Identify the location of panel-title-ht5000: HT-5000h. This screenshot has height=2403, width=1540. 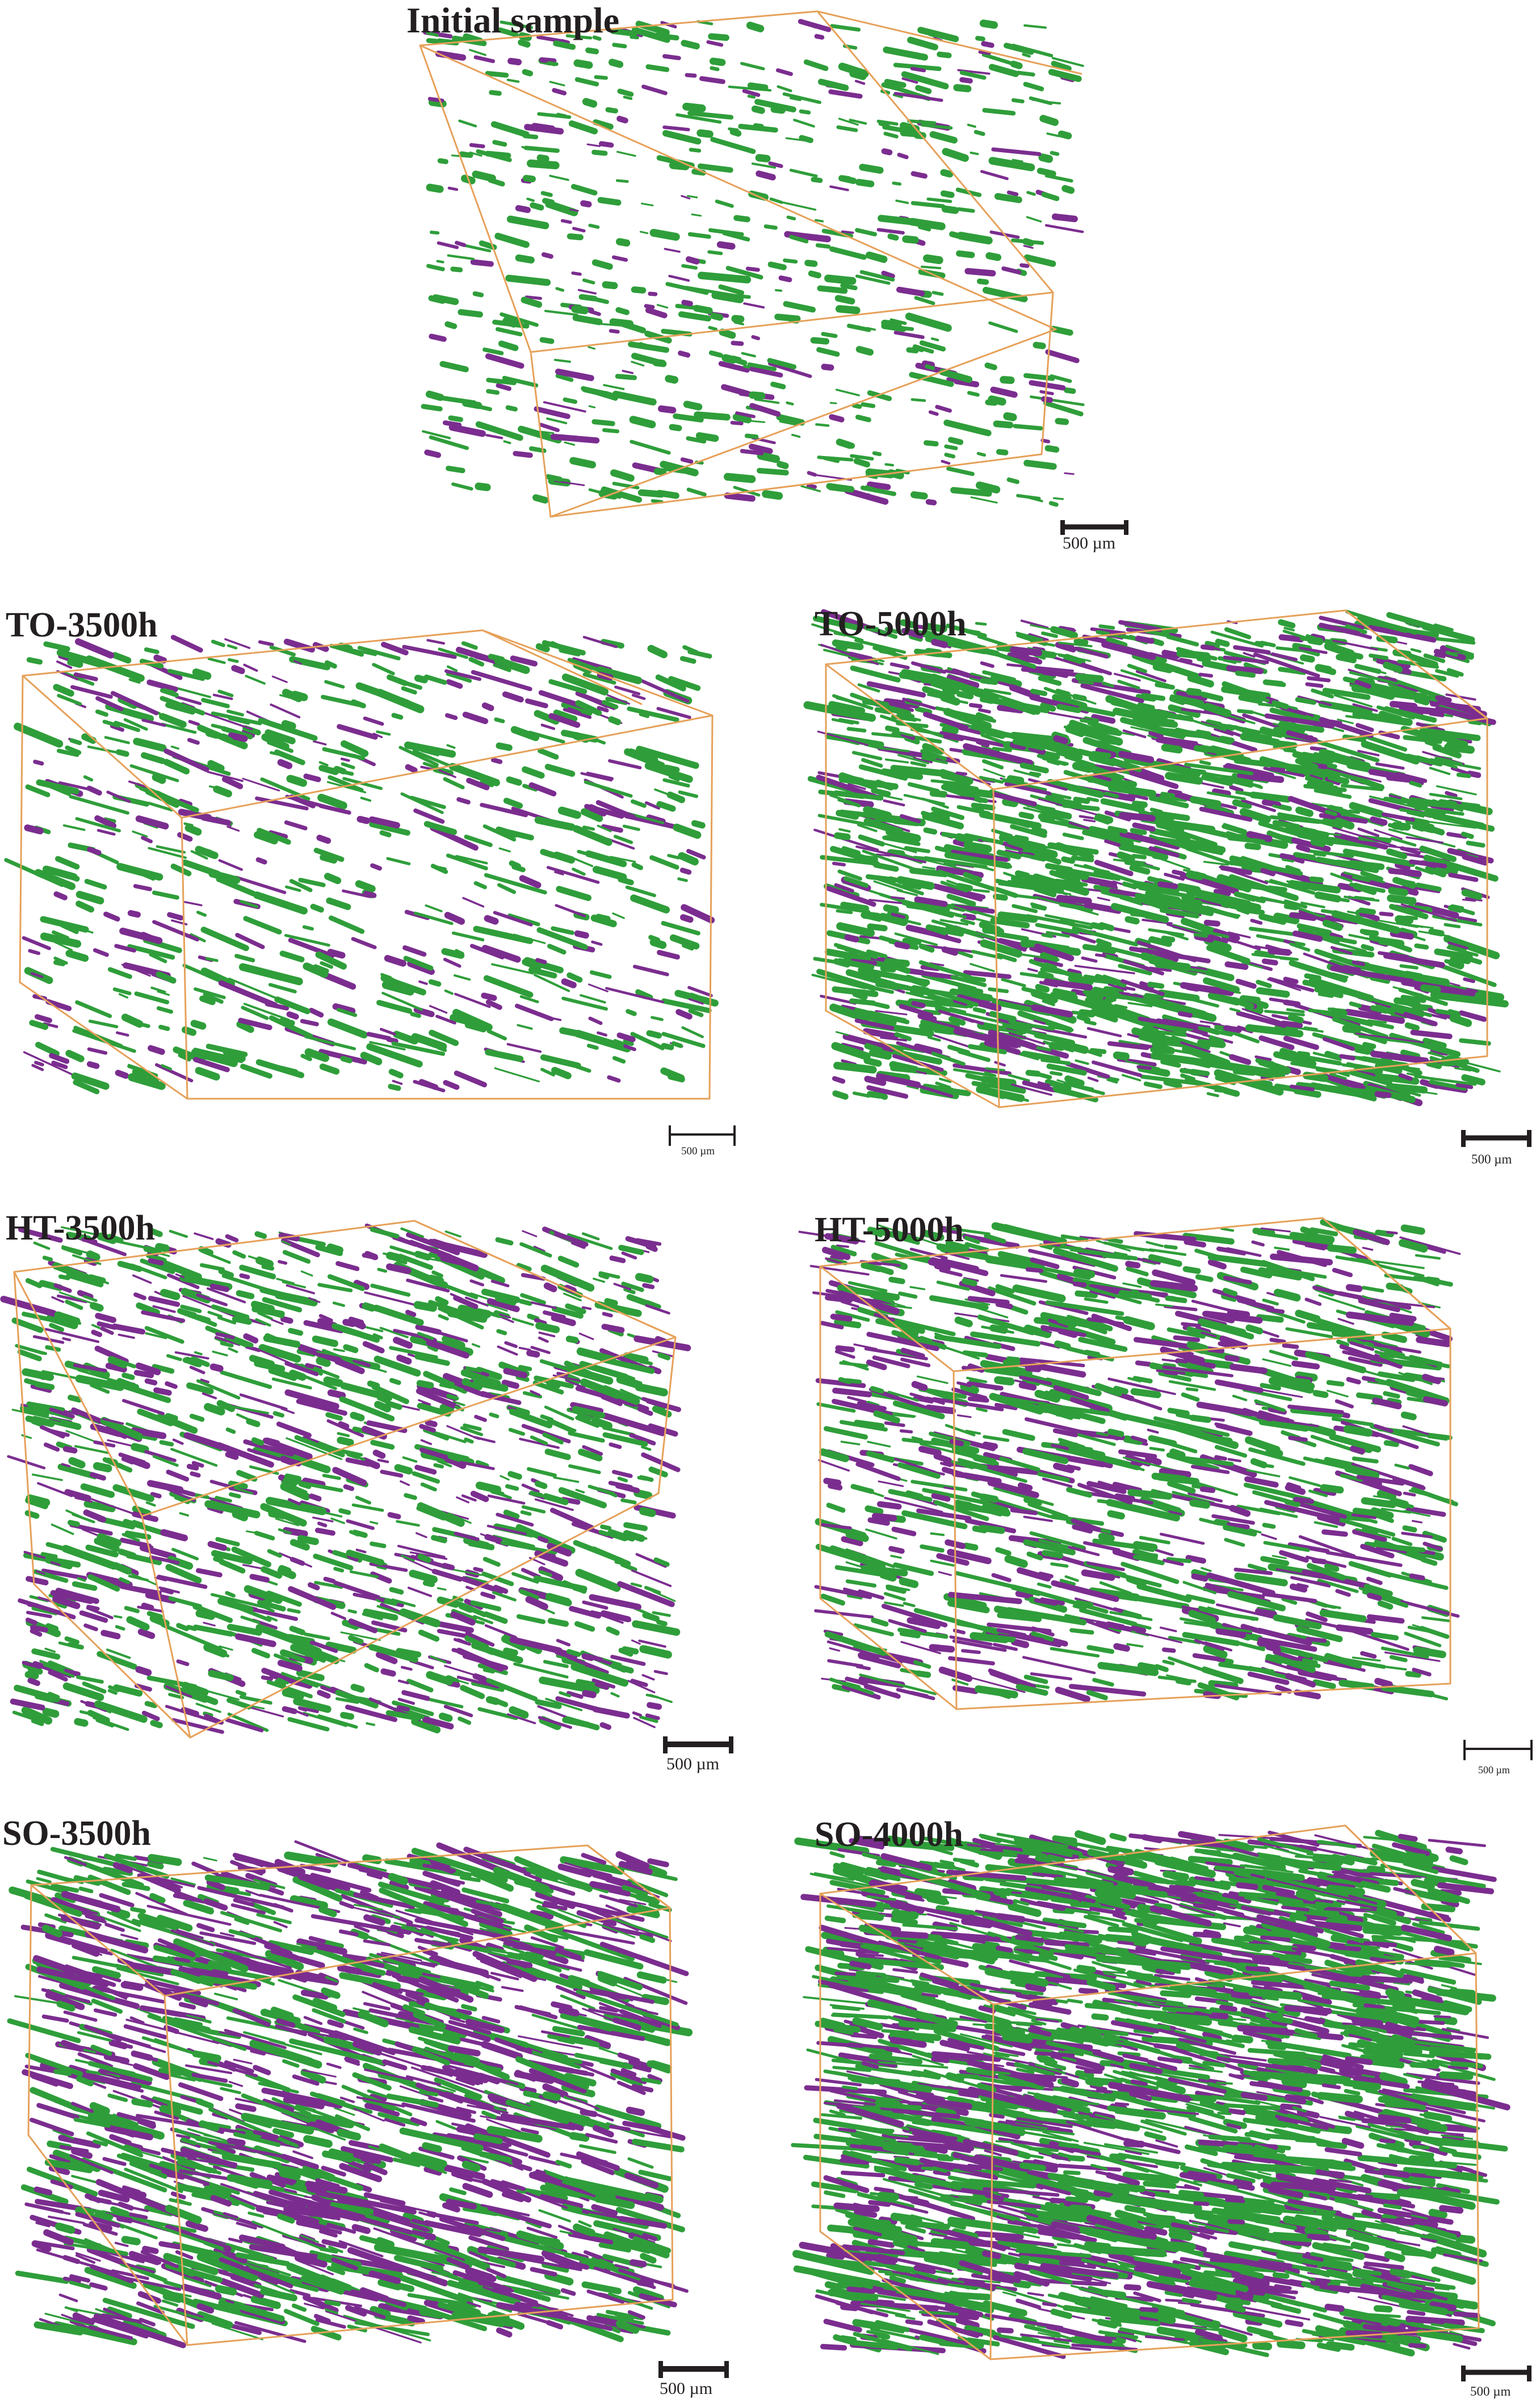
(890, 1230).